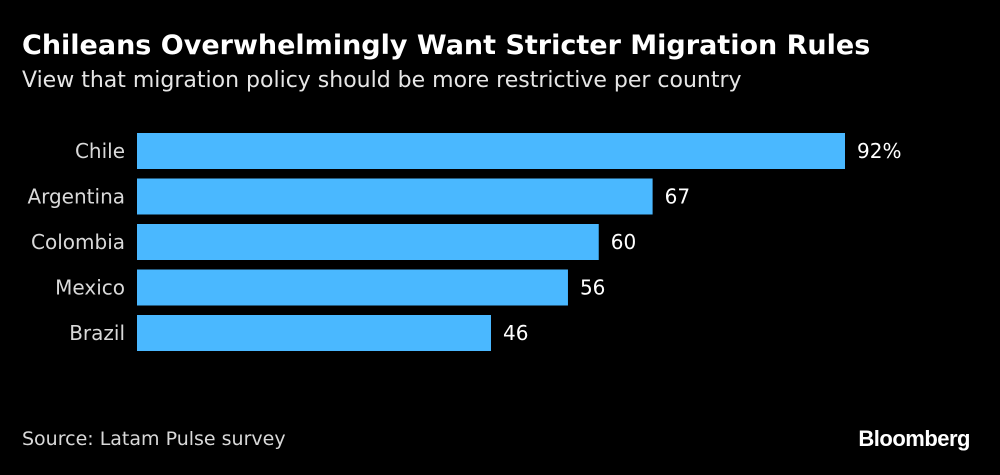 The height and width of the screenshot is (475, 1000). Describe the element at coordinates (879, 151) in the screenshot. I see `value-label-chile: 92%` at that location.